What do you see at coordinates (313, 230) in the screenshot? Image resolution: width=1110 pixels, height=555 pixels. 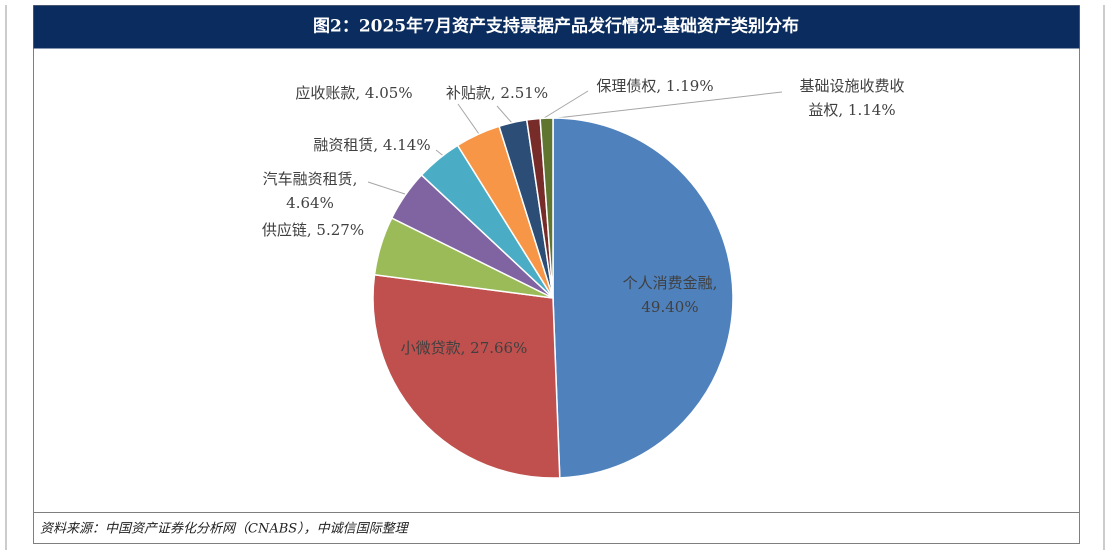 I see `data-label: 供应链, 5.27%` at bounding box center [313, 230].